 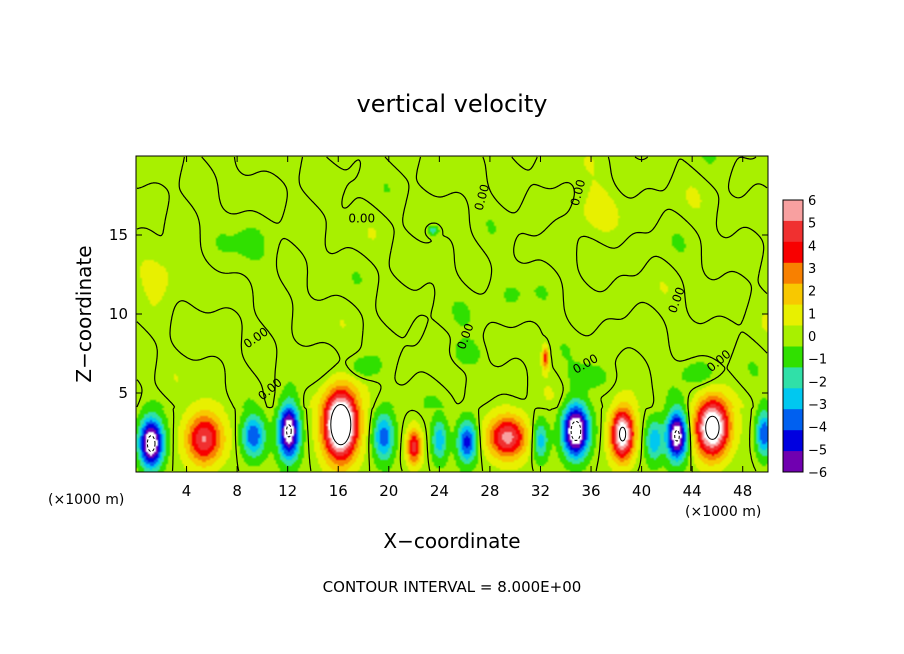 What do you see at coordinates (452, 104) in the screenshot?
I see `chart-title: vertical velocity` at bounding box center [452, 104].